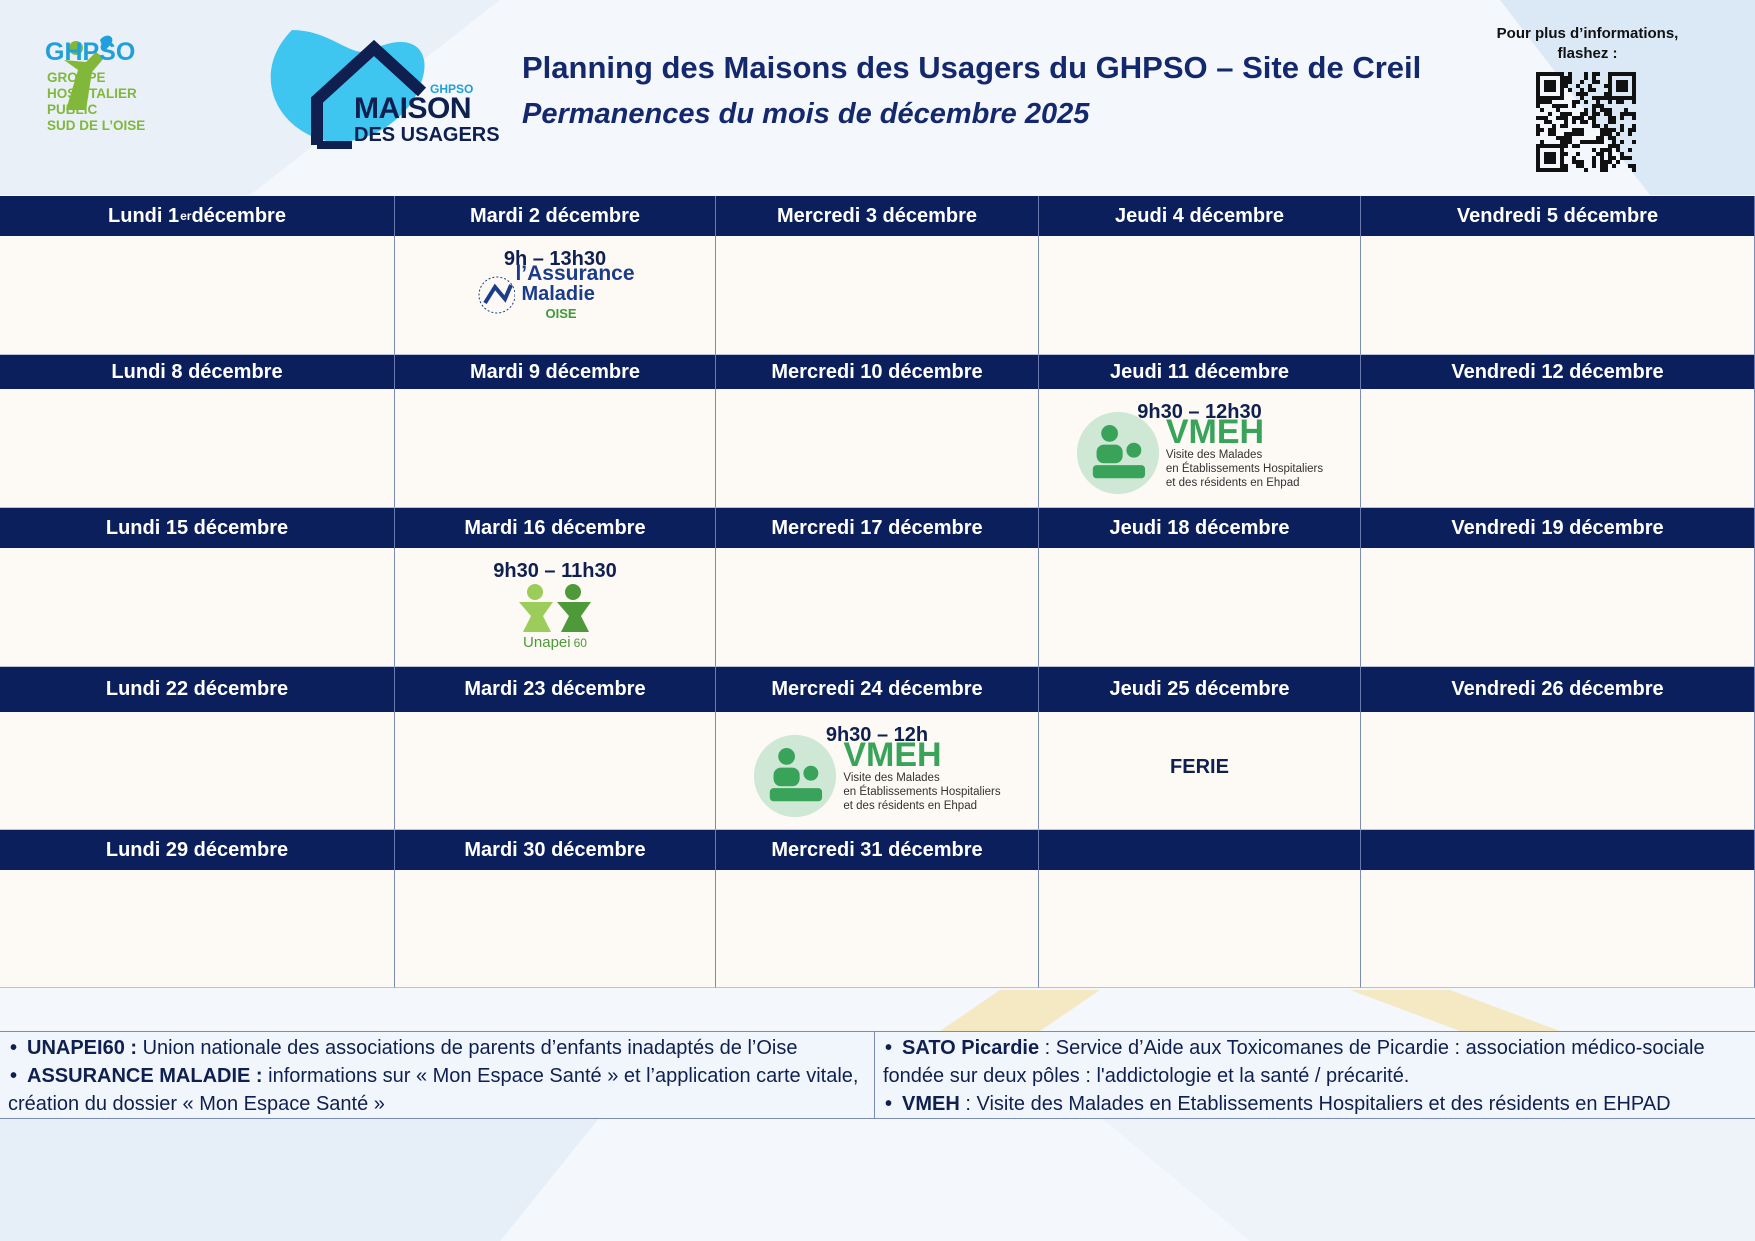 This screenshot has height=1241, width=1755. What do you see at coordinates (1244, 469) in the screenshot?
I see `vmeh-line: en Établissements Hospitaliers` at bounding box center [1244, 469].